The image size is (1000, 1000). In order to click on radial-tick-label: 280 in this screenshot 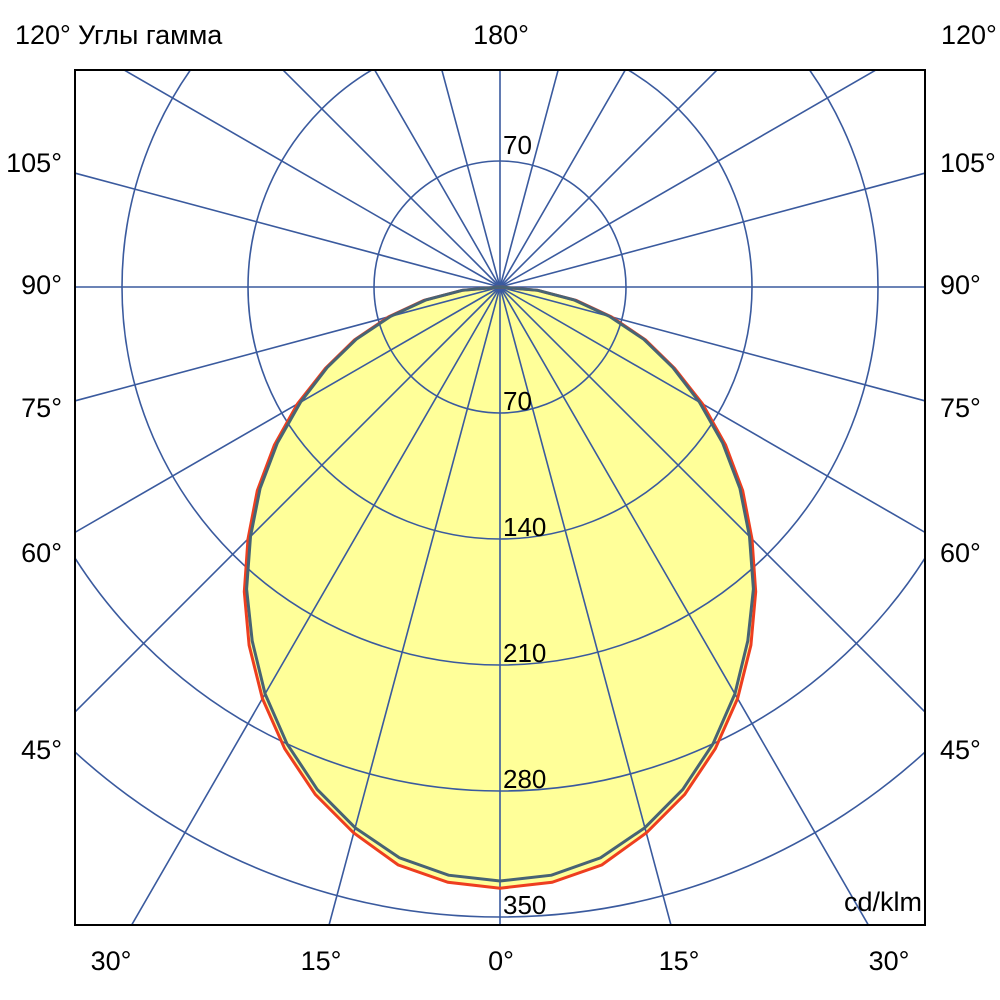, I will do `click(524, 779)`.